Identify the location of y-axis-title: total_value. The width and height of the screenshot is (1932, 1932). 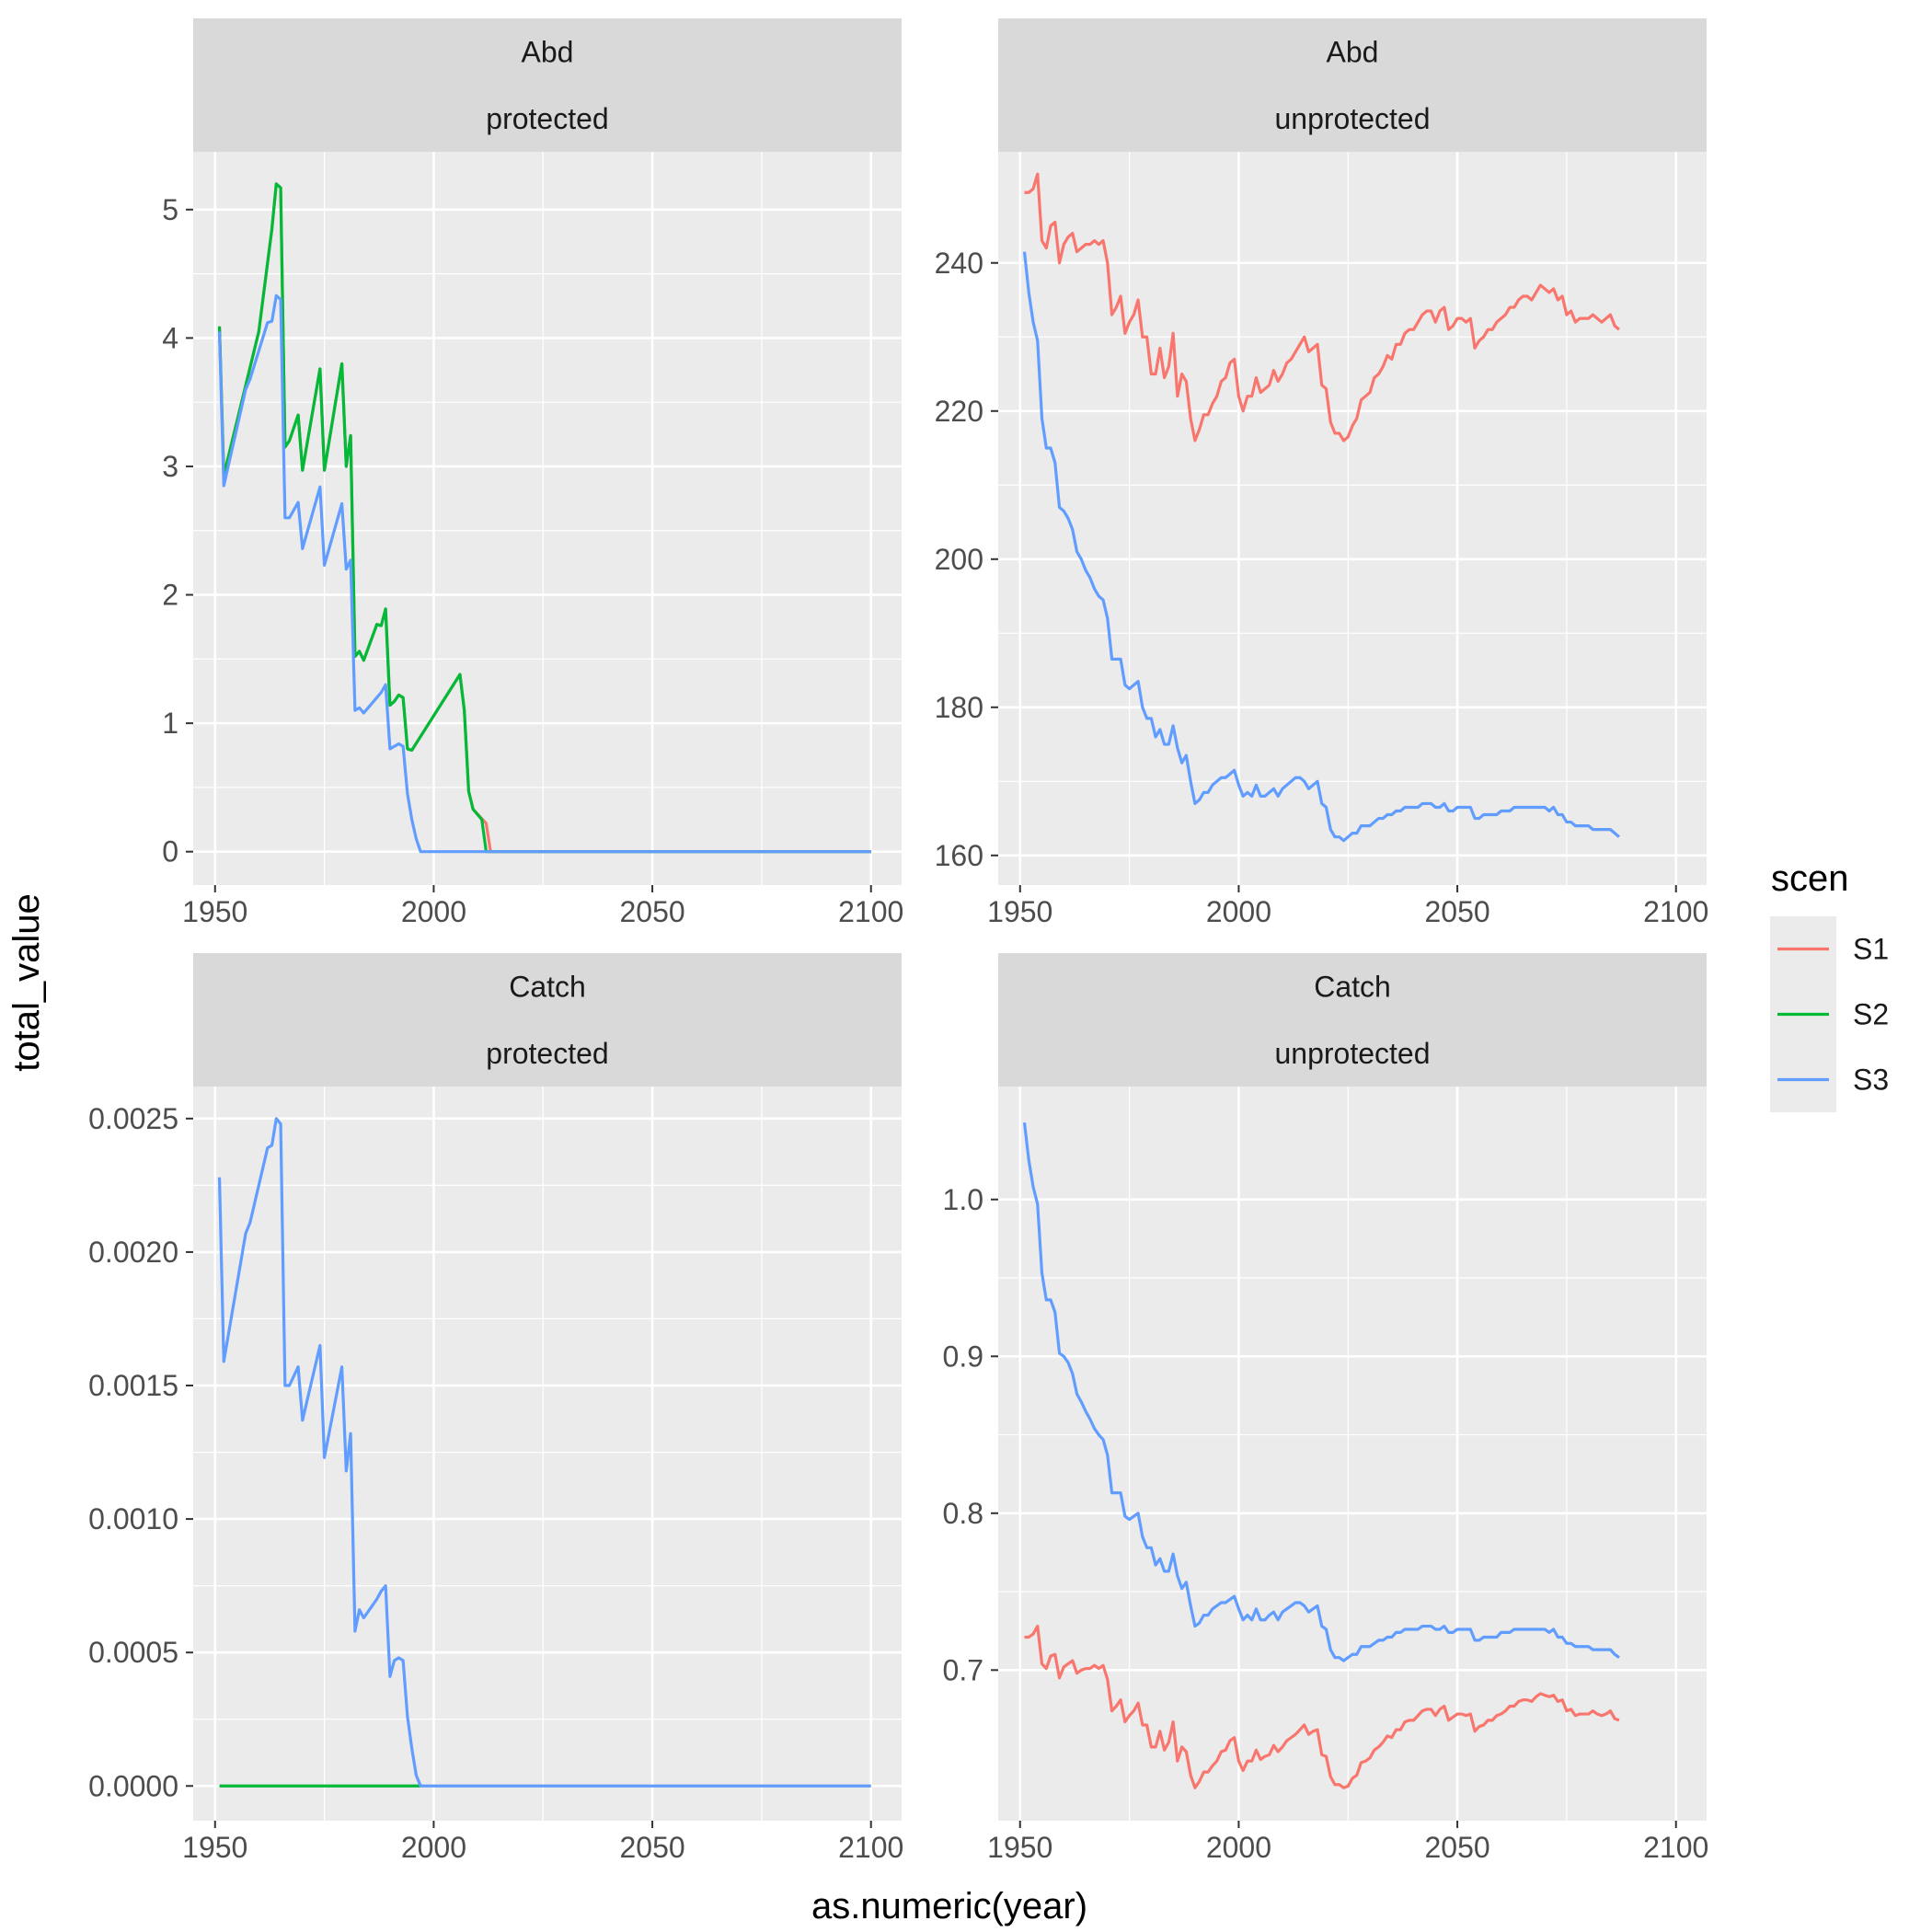
(26, 982).